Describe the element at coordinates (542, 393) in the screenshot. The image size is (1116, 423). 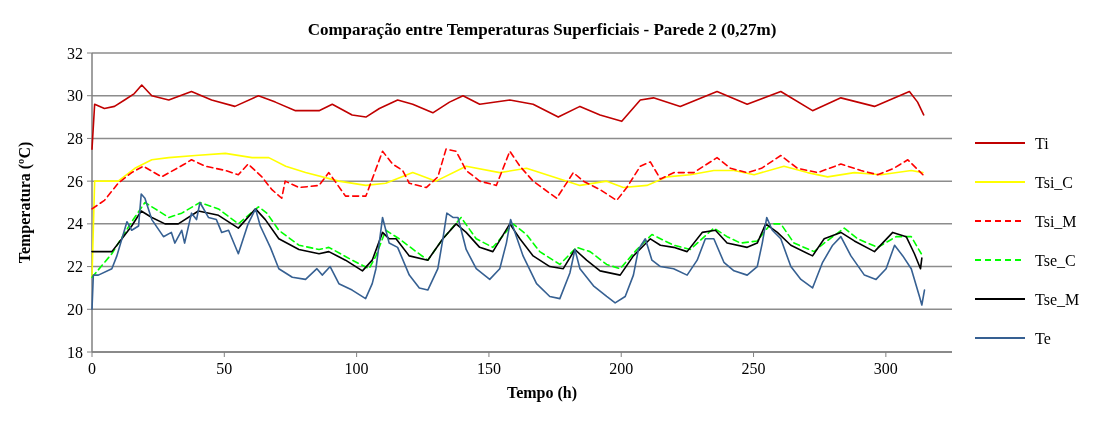
I see `x-axis-title: Tempo (h)` at that location.